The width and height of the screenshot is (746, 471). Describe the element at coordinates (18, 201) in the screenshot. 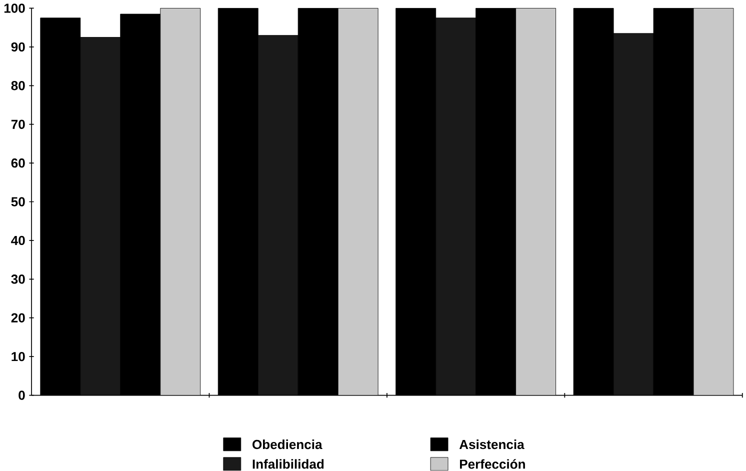

I see `y-tick-label: 50` at that location.